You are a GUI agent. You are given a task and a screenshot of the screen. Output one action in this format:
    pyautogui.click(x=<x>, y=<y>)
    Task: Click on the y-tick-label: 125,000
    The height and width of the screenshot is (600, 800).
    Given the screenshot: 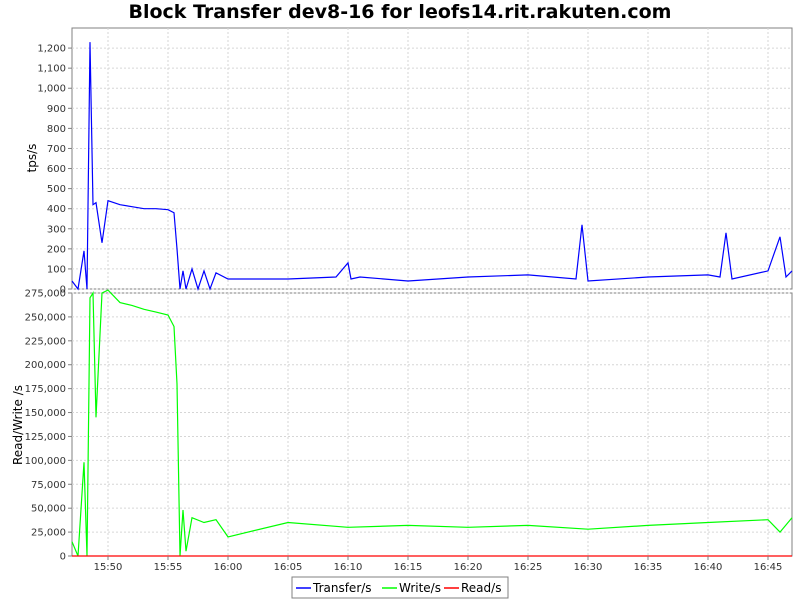 What is the action you would take?
    pyautogui.click(x=45, y=437)
    